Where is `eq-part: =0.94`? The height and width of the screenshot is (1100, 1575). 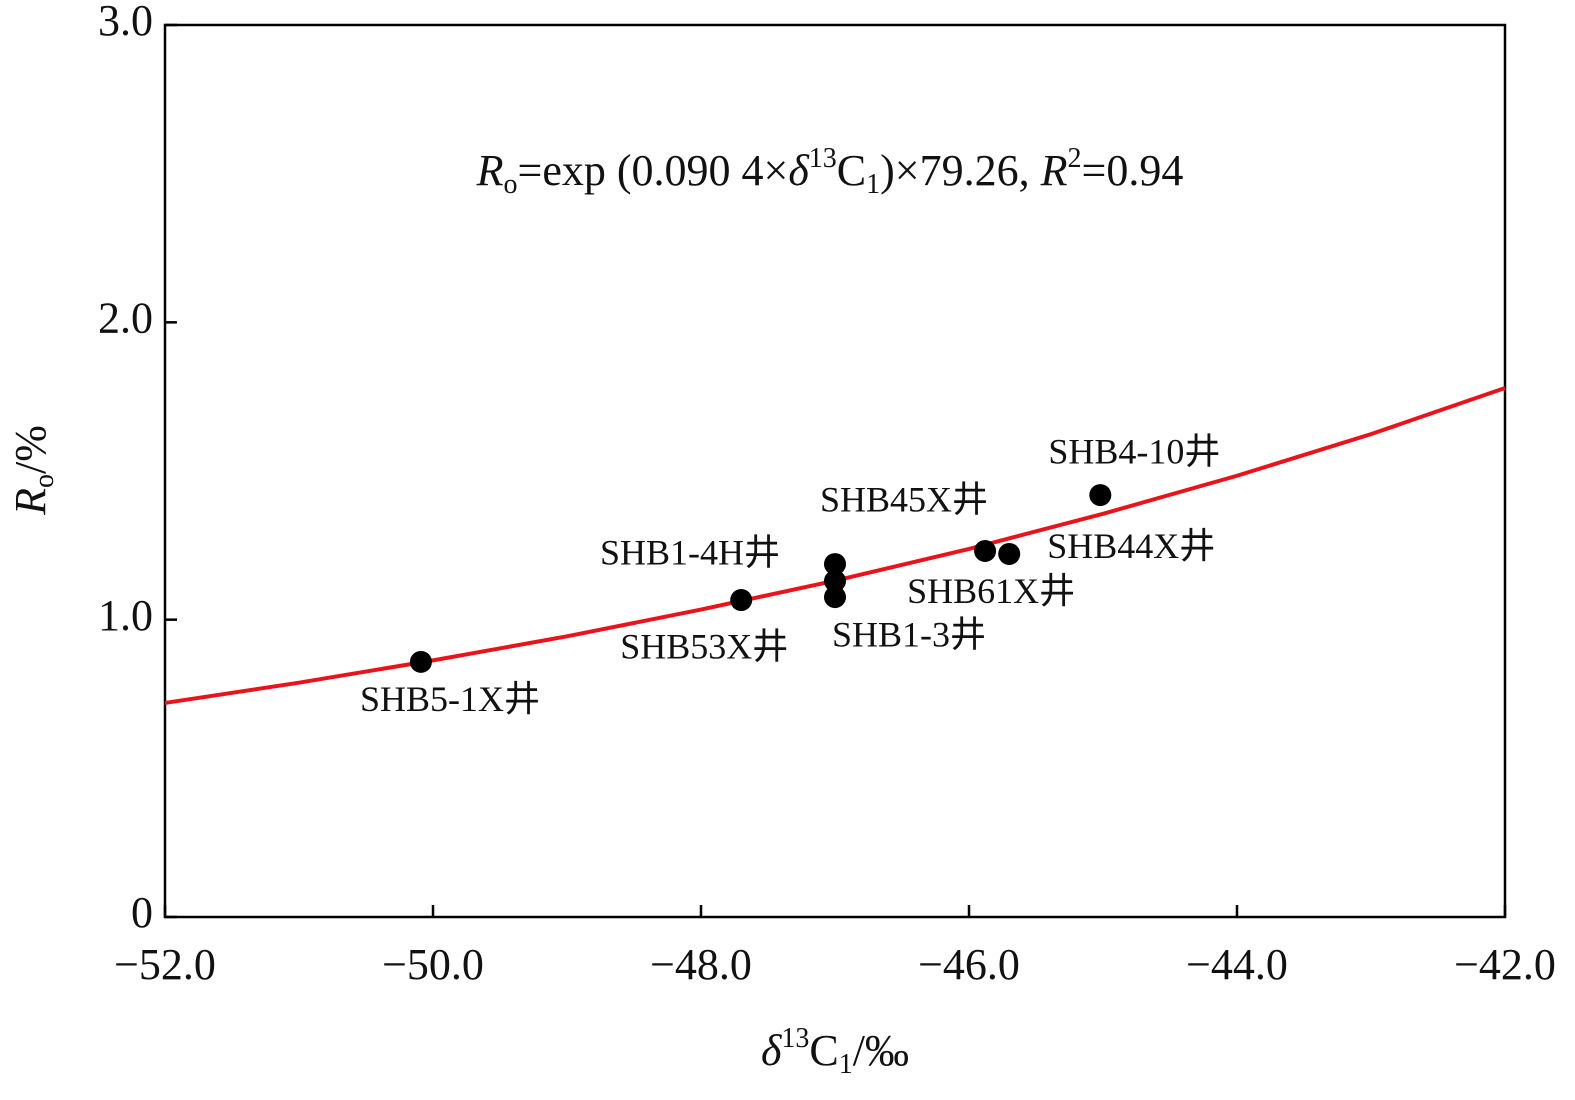 eq-part: =0.94 is located at coordinates (1133, 170).